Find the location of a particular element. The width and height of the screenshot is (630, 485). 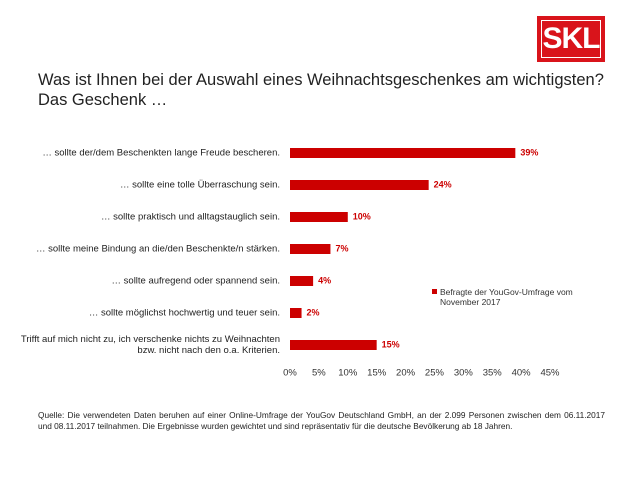

x-tick-label: 30% is located at coordinates (464, 373).